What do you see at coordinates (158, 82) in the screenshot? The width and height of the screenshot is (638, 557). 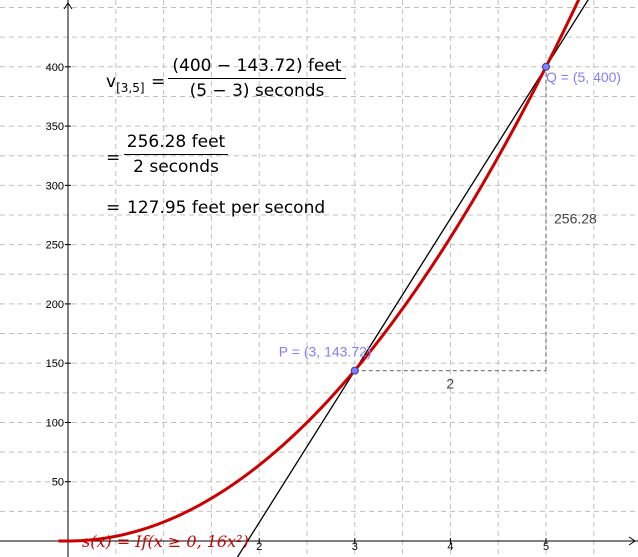 I see `equals-sign-1: =` at bounding box center [158, 82].